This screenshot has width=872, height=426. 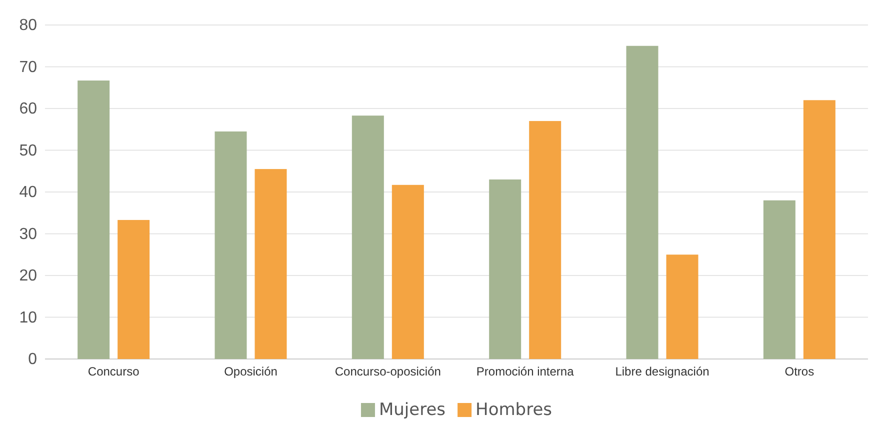 What do you see at coordinates (28, 25) in the screenshot?
I see `y-tick-label: 80` at bounding box center [28, 25].